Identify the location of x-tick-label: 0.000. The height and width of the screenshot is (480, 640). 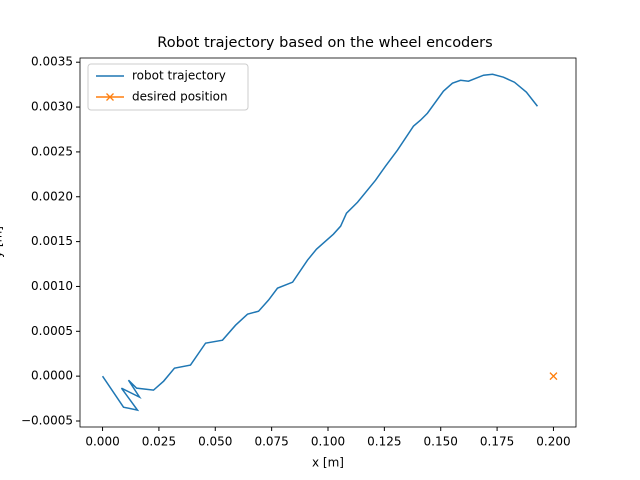
(102, 442).